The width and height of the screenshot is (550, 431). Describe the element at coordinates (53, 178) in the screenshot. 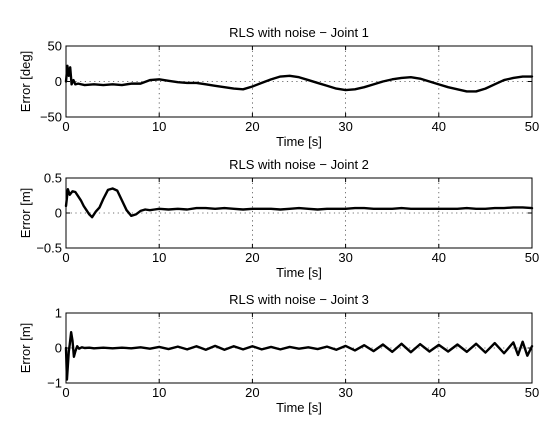

I see `joint-2-y-tick-label-0: 0.5` at that location.